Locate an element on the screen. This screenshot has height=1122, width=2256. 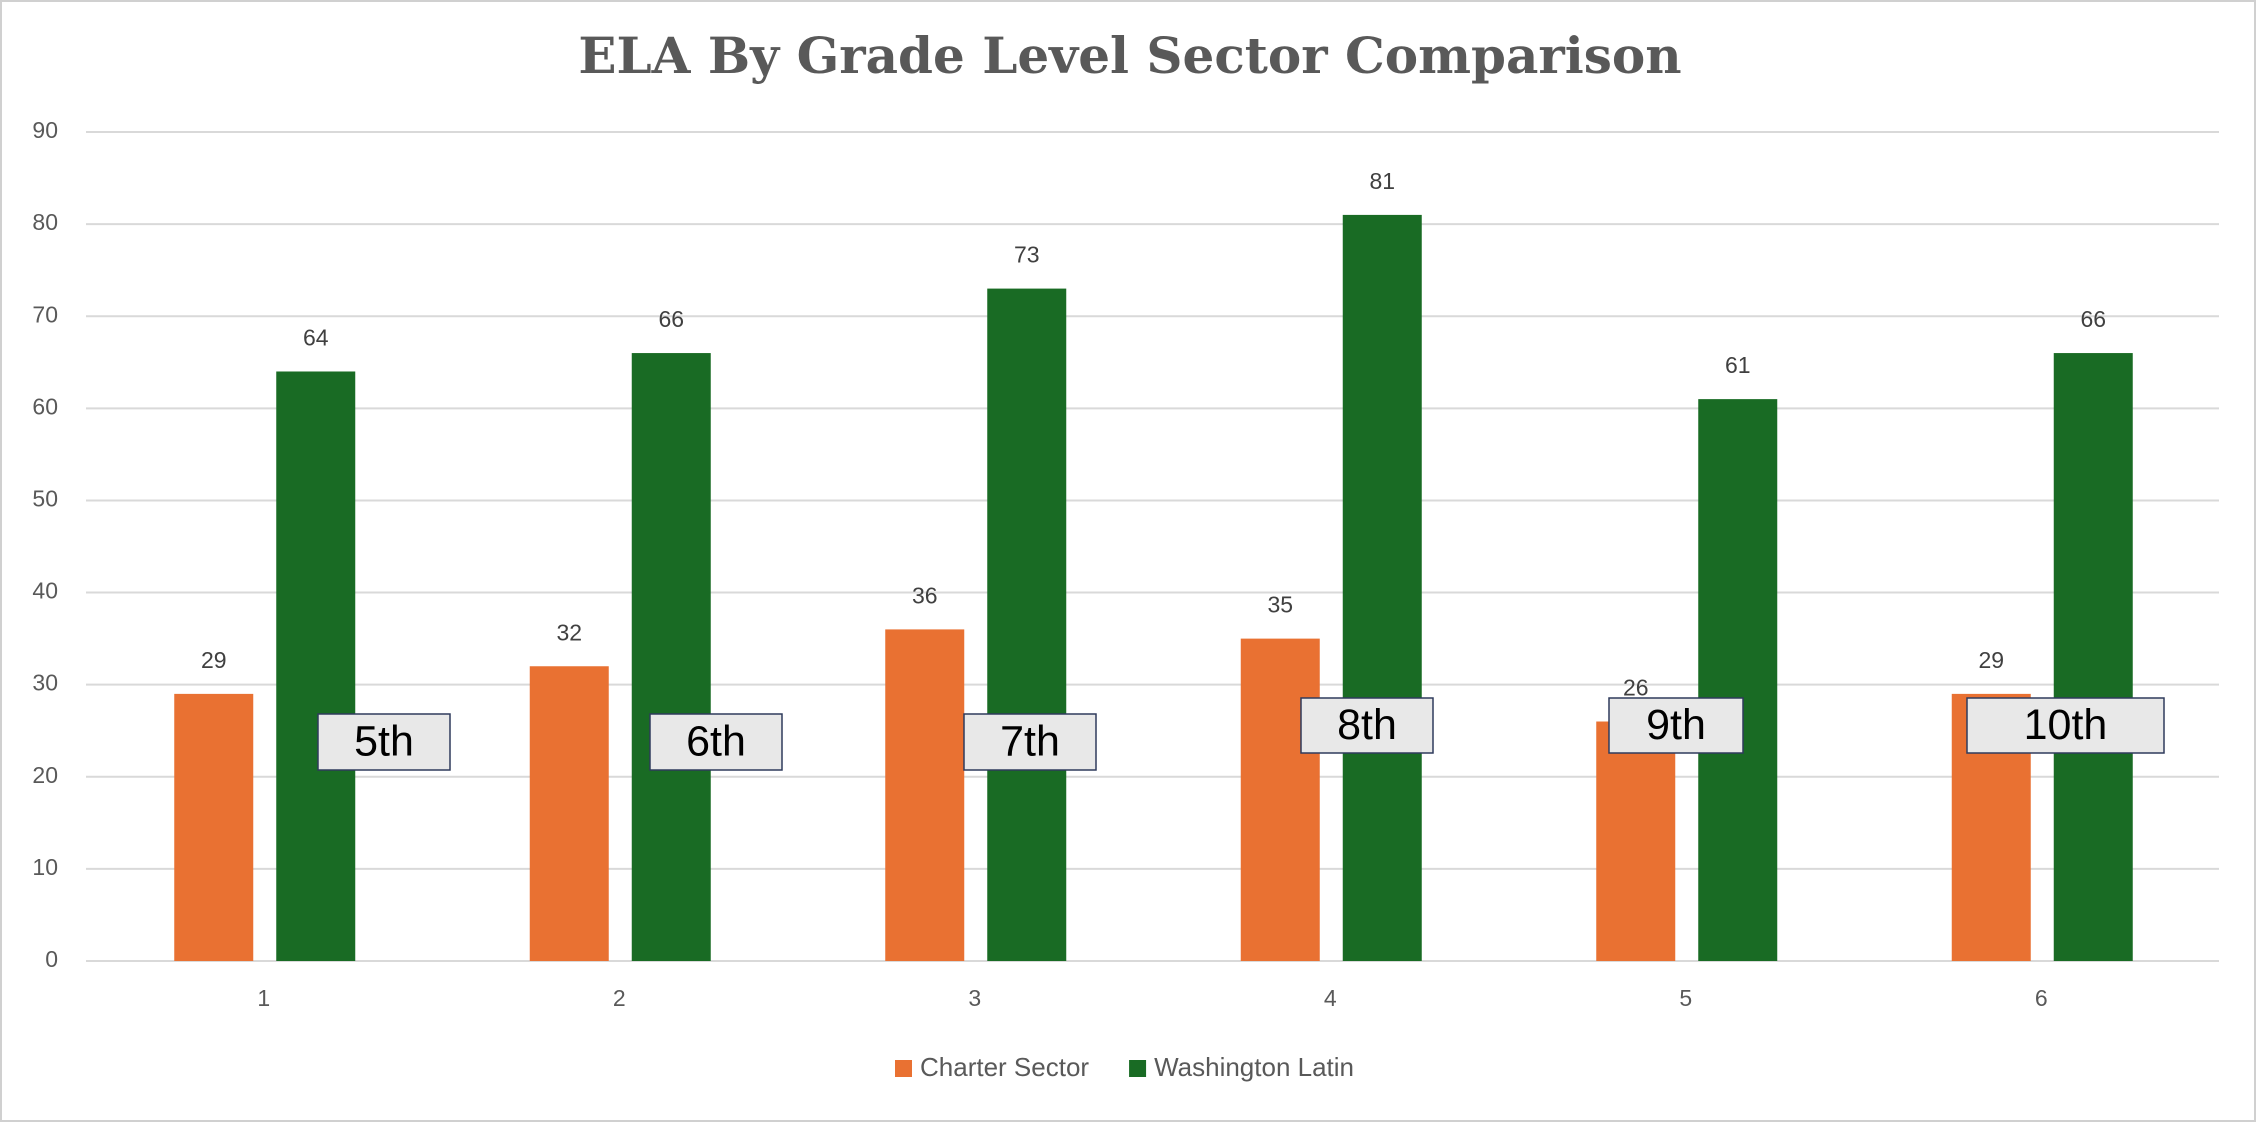
y-tick-label: 70 is located at coordinates (45, 314).